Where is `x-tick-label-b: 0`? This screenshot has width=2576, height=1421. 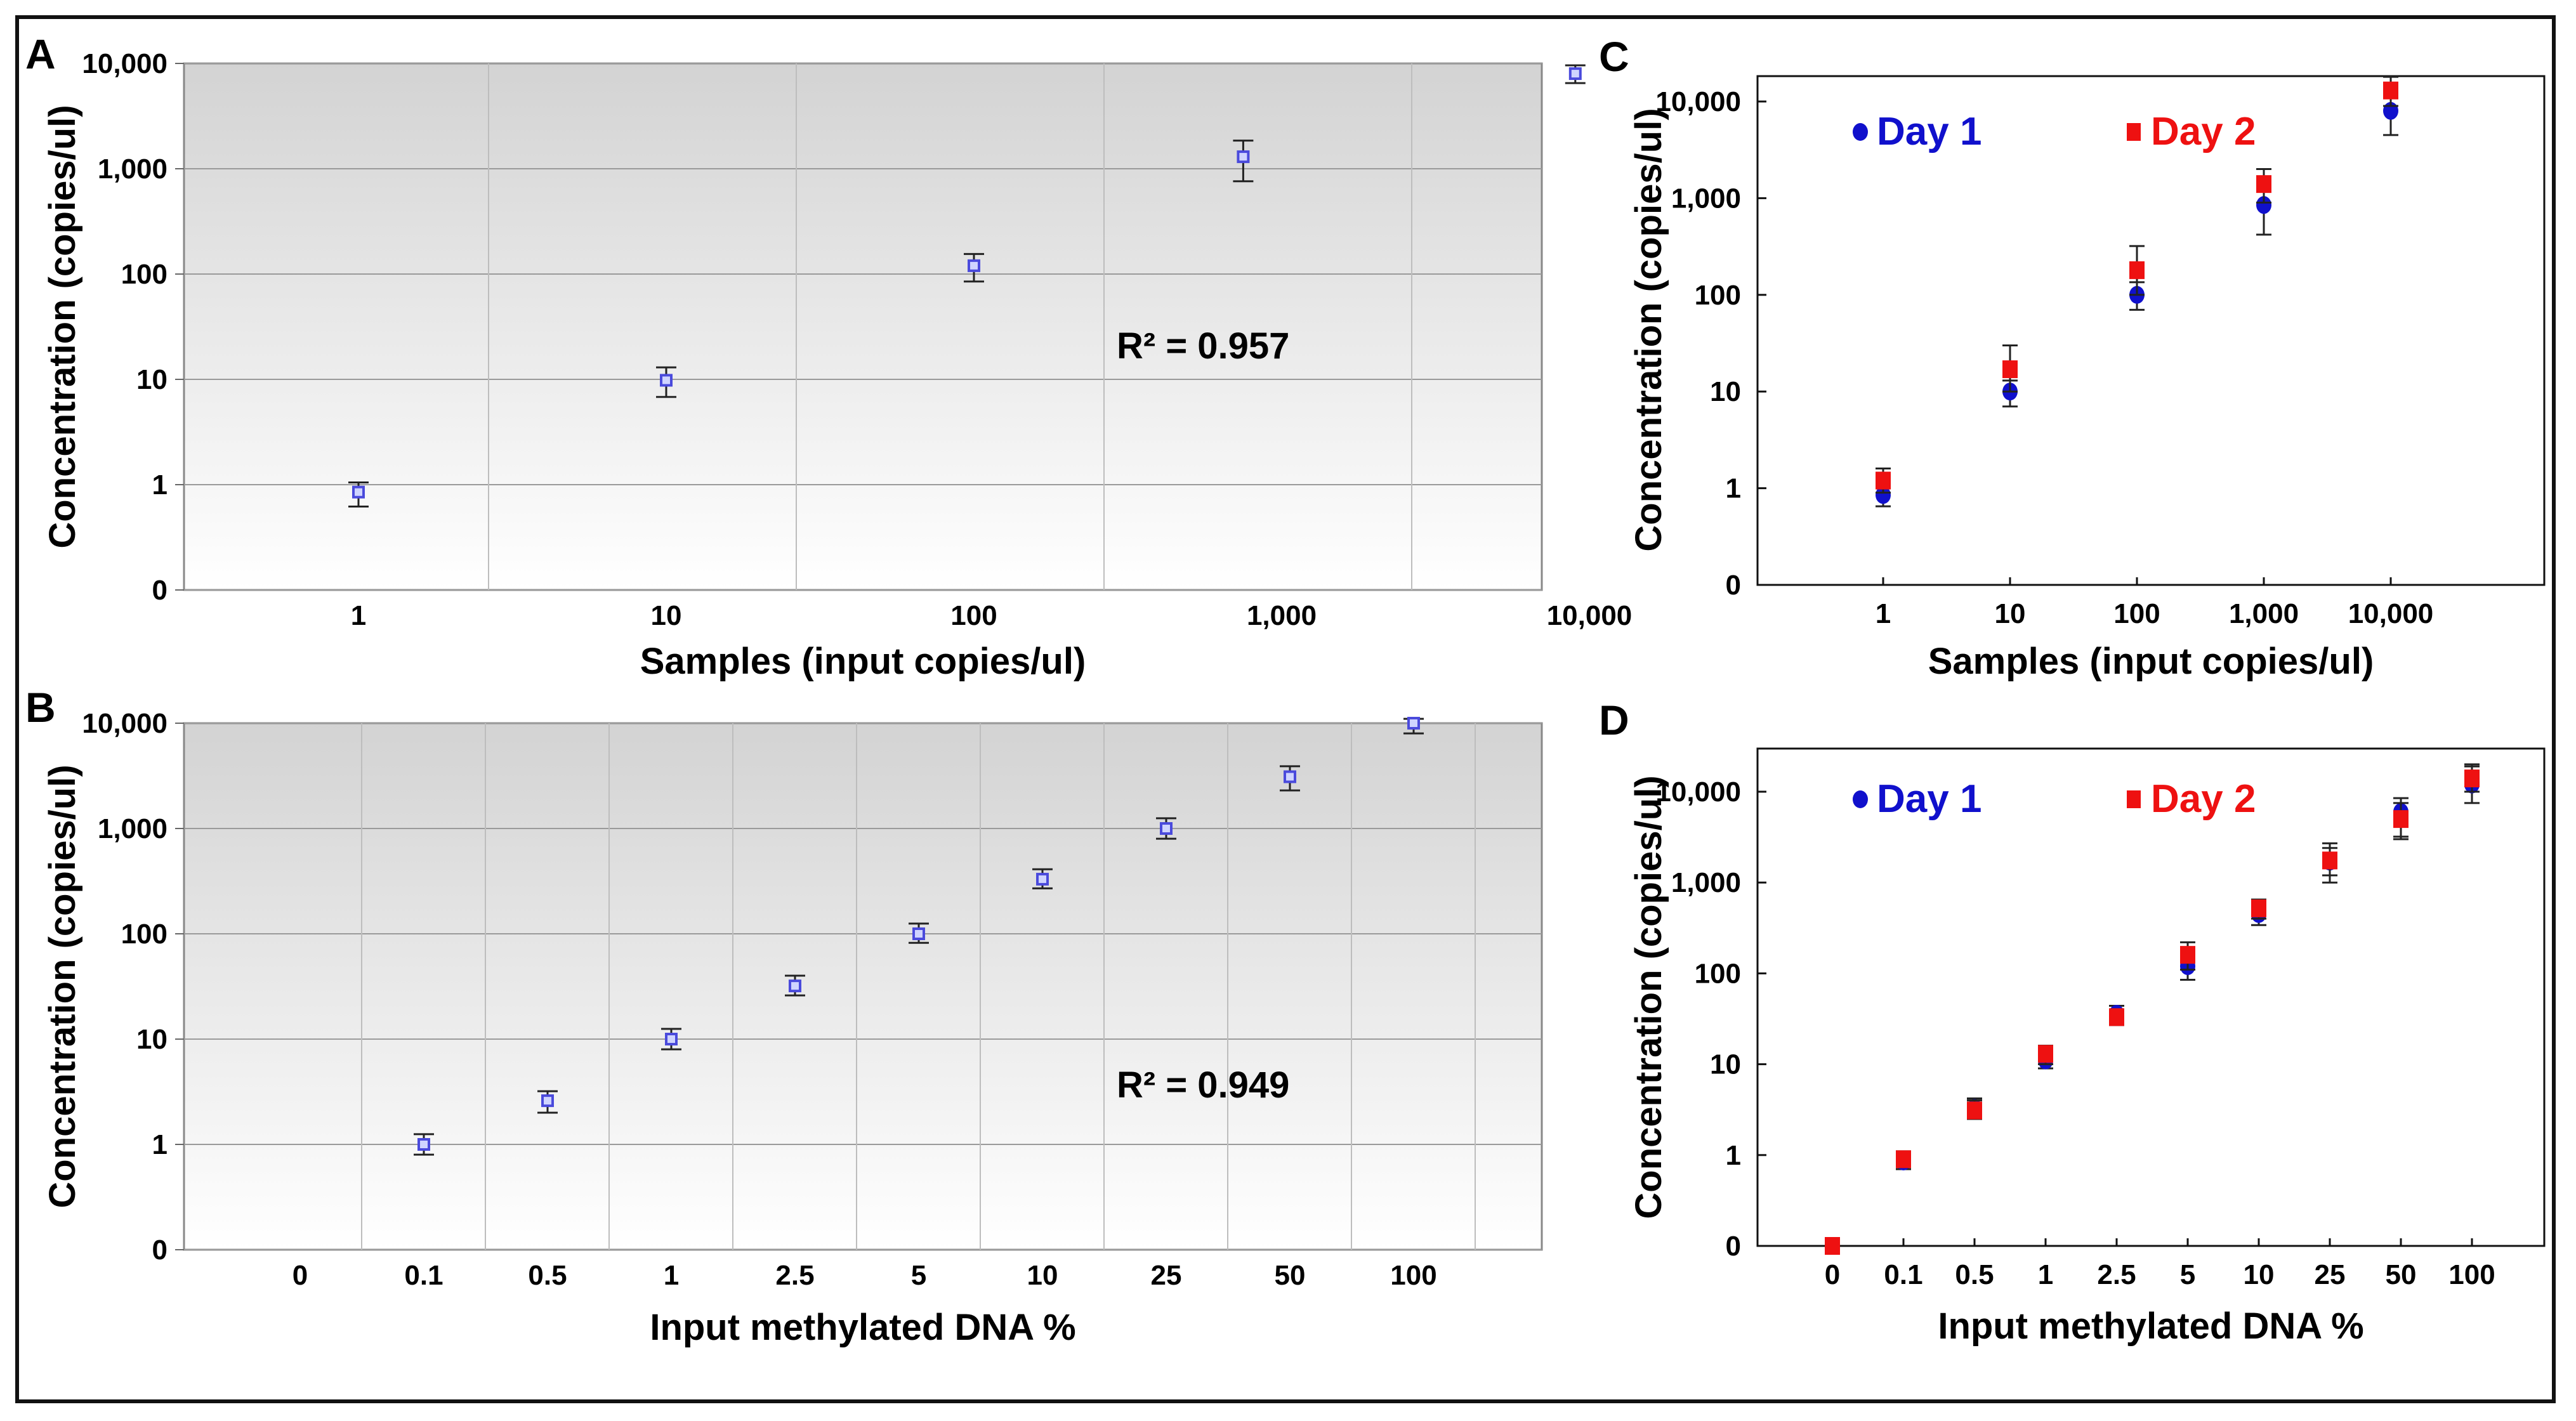 x-tick-label-b: 0 is located at coordinates (300, 1276).